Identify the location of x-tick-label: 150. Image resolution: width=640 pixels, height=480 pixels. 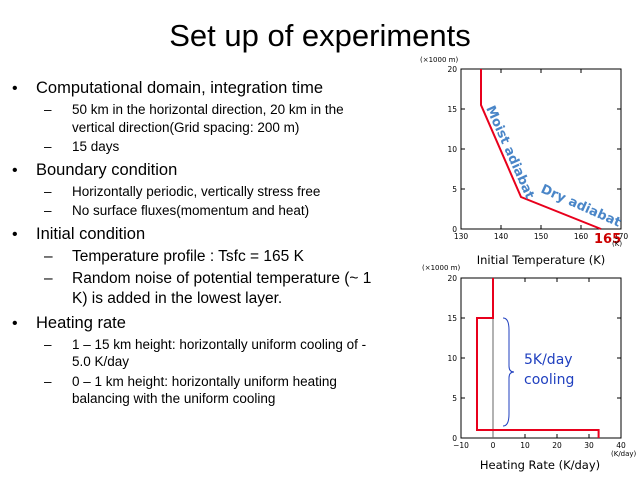
(541, 236).